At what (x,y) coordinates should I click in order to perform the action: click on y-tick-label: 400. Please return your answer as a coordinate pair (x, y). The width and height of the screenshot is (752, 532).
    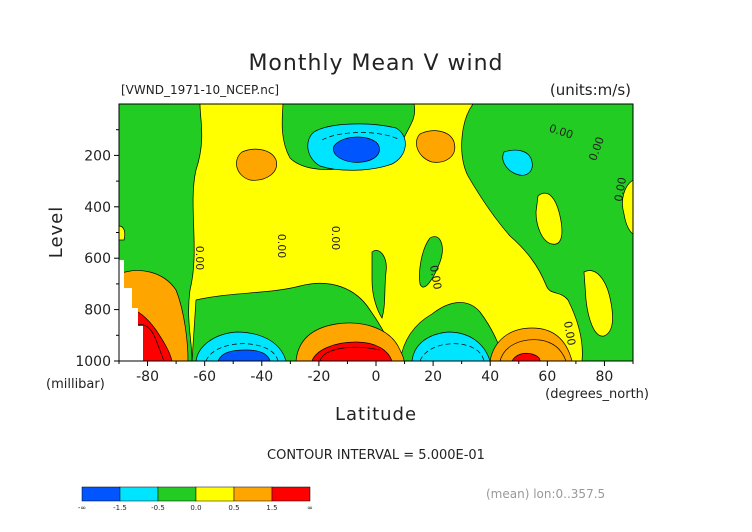
    Looking at the image, I should click on (97, 208).